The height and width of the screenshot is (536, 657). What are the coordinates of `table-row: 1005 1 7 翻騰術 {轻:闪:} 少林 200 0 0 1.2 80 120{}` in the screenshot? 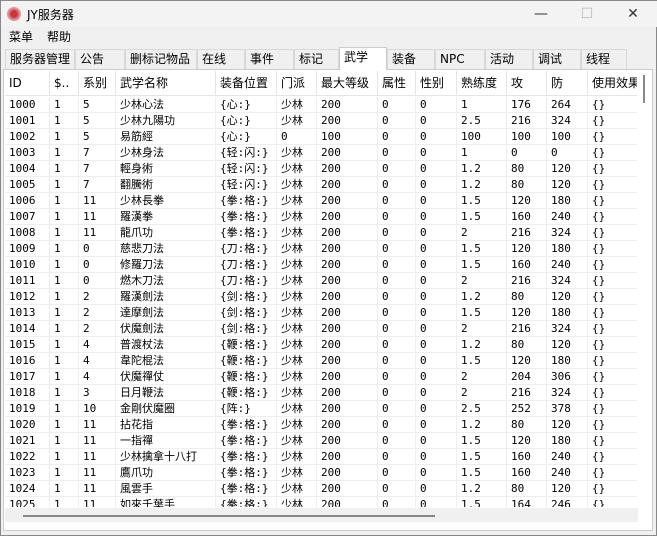 It's located at (321, 185).